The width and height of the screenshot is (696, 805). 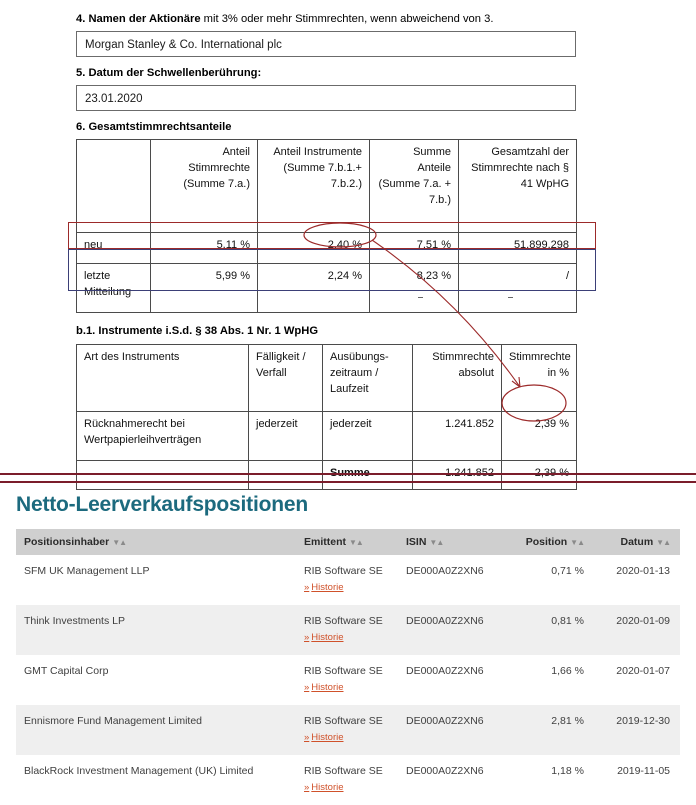 I want to click on header-line: zeitraum /, so click(x=354, y=373).